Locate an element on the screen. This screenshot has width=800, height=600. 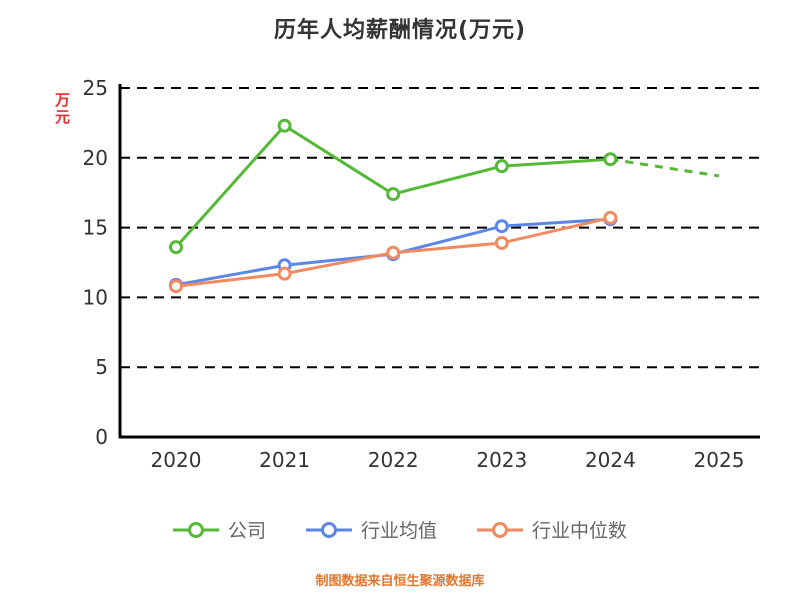
legend: 公司 行业均值 行业中位数 is located at coordinates (400, 529).